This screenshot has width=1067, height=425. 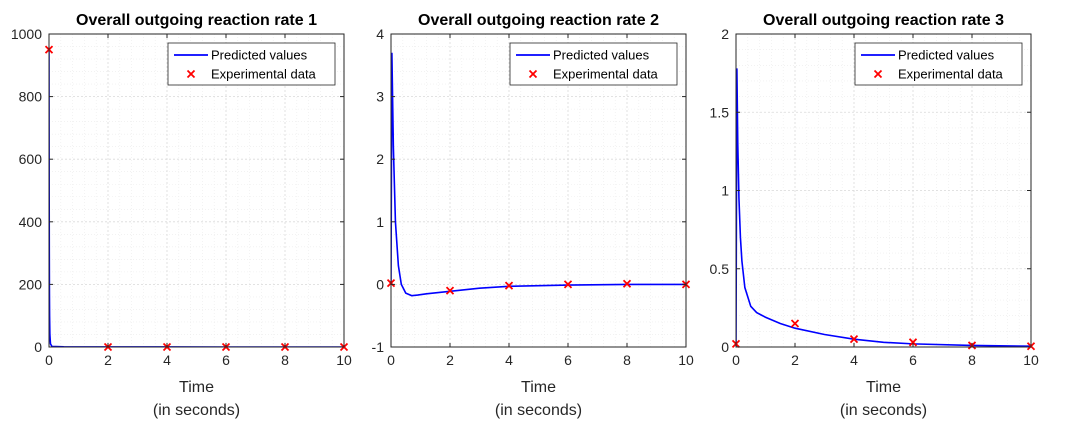 I want to click on y-tick-label: 200, so click(x=31, y=284).